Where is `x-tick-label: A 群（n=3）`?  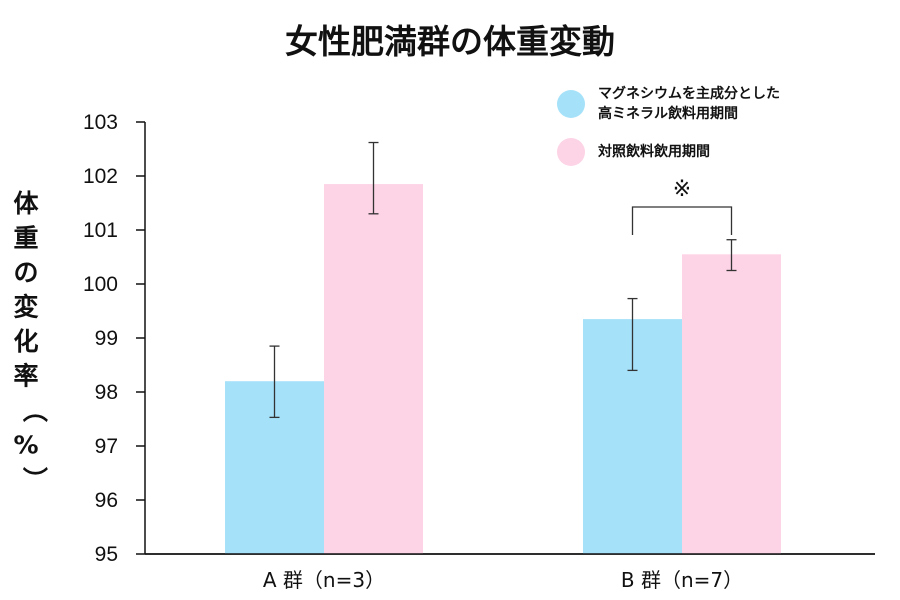 x-tick-label: A 群（n=3） is located at coordinates (324, 580).